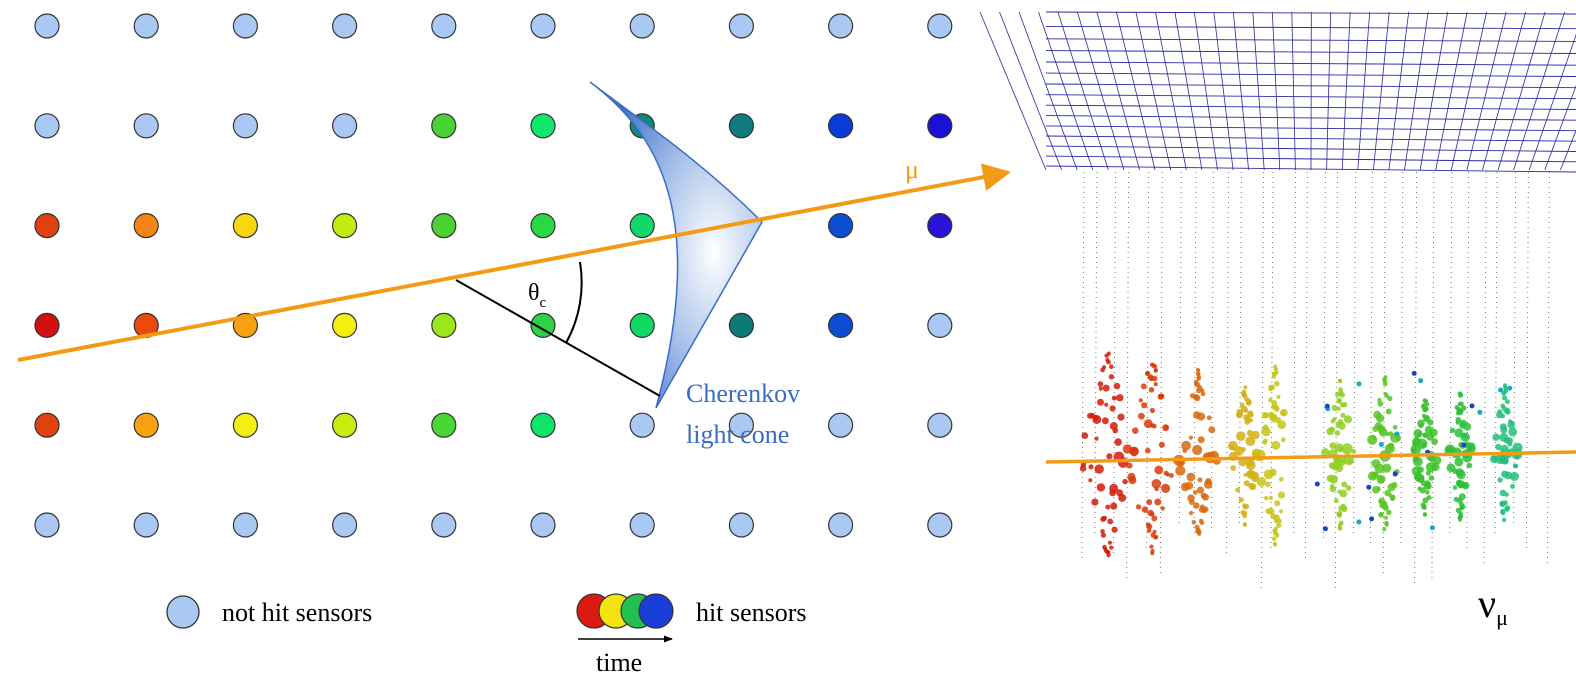  What do you see at coordinates (297, 612) in the screenshot?
I see `legend-not-hit-label: not hit sensors` at bounding box center [297, 612].